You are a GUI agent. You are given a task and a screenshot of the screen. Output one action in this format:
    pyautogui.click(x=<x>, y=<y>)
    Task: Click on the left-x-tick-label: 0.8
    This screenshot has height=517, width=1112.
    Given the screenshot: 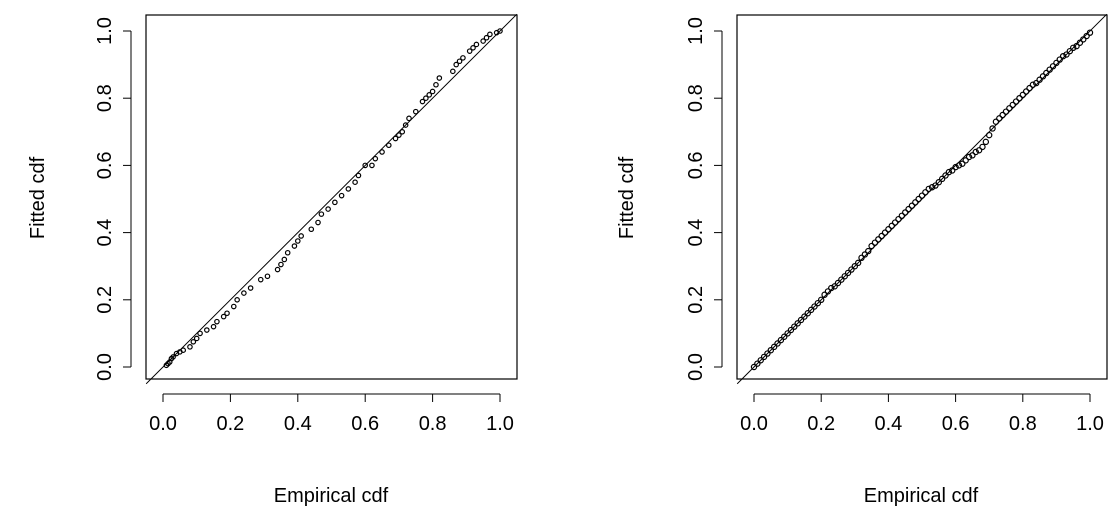 What is the action you would take?
    pyautogui.click(x=433, y=424)
    